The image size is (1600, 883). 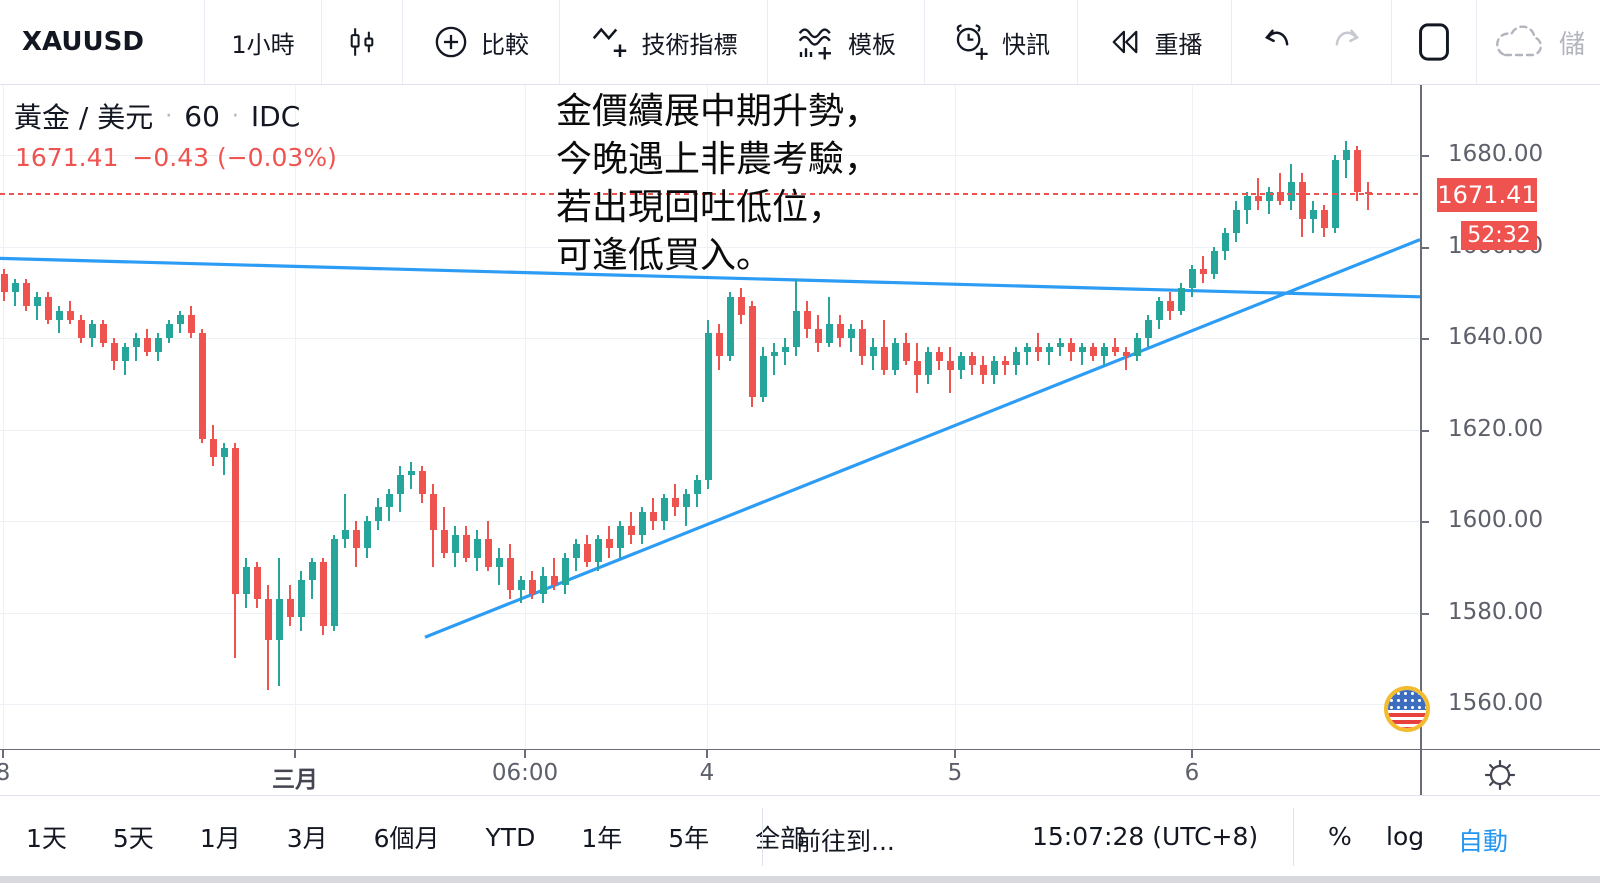 What do you see at coordinates (707, 773) in the screenshot?
I see `time-axis-label: 4` at bounding box center [707, 773].